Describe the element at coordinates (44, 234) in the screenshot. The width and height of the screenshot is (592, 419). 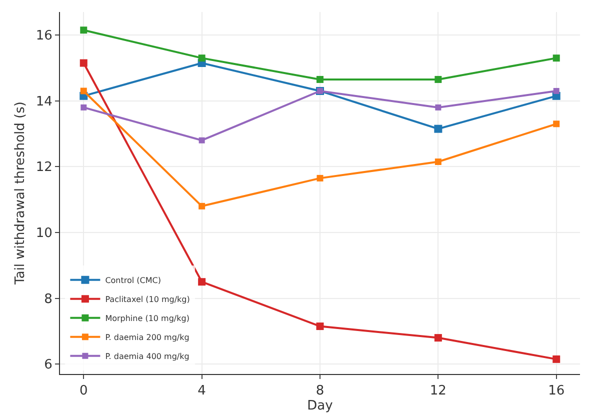
I see `y-tick-label: 10` at that location.